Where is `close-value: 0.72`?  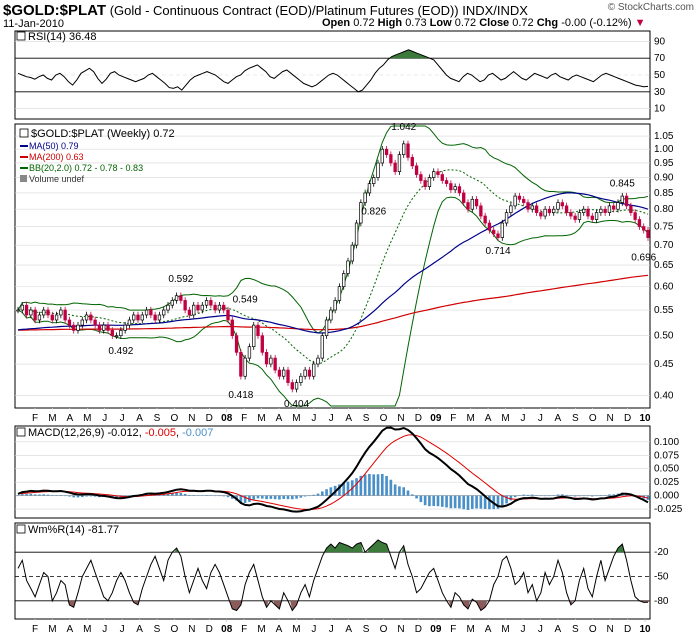 close-value: 0.72 is located at coordinates (523, 23).